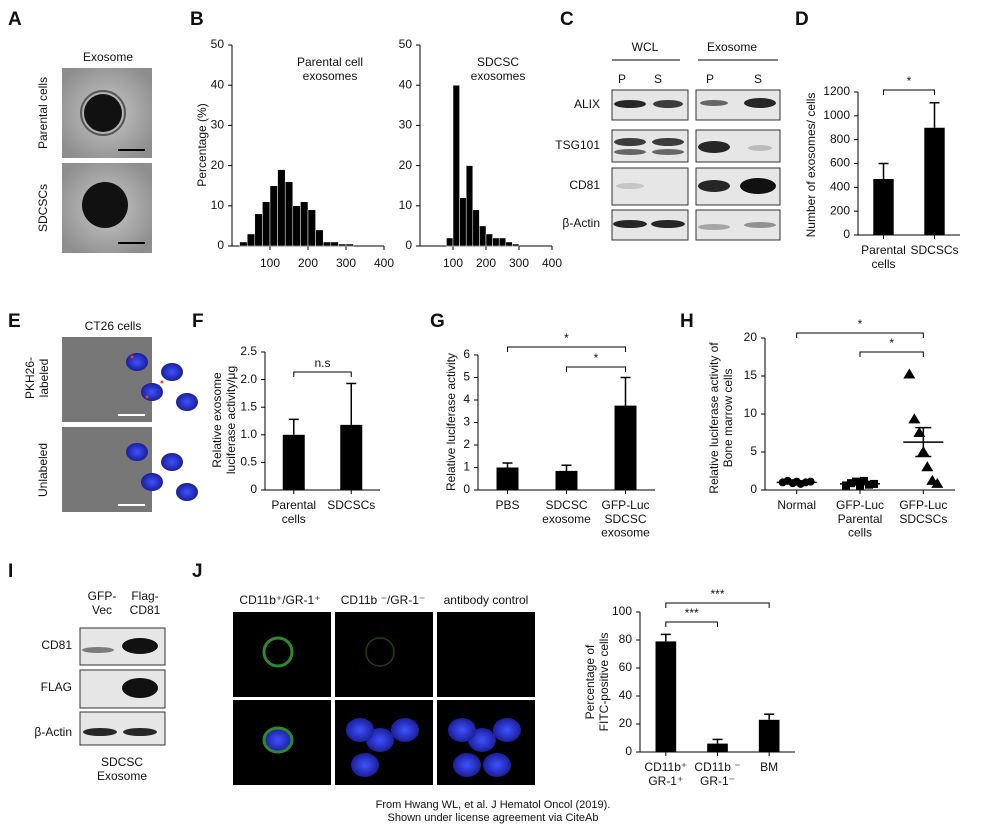 The width and height of the screenshot is (987, 829). Describe the element at coordinates (567, 19) in the screenshot. I see `panel-label: C` at that location.